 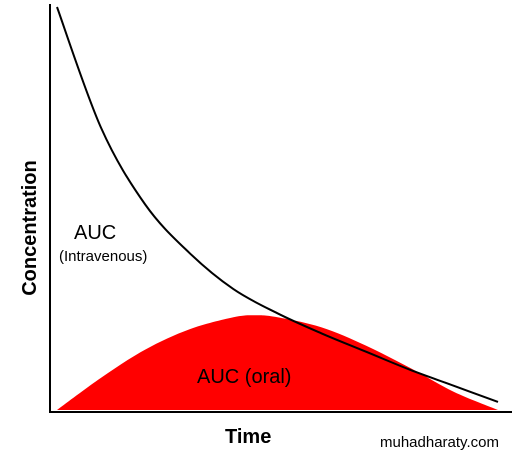 What do you see at coordinates (103, 256) in the screenshot?
I see `iv-auc-sublabel: (Intravenous)` at bounding box center [103, 256].